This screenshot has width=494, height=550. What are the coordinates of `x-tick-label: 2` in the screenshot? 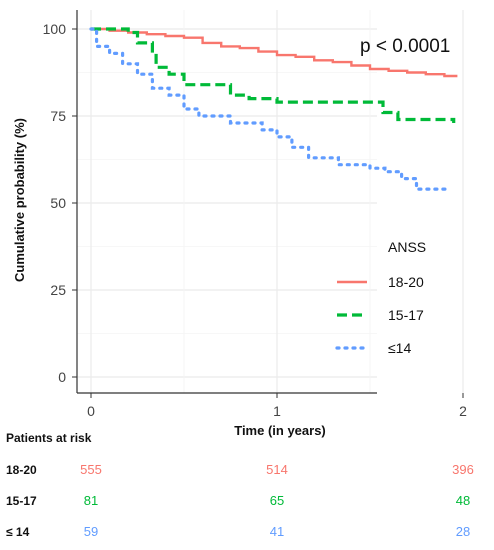 It's located at (463, 411).